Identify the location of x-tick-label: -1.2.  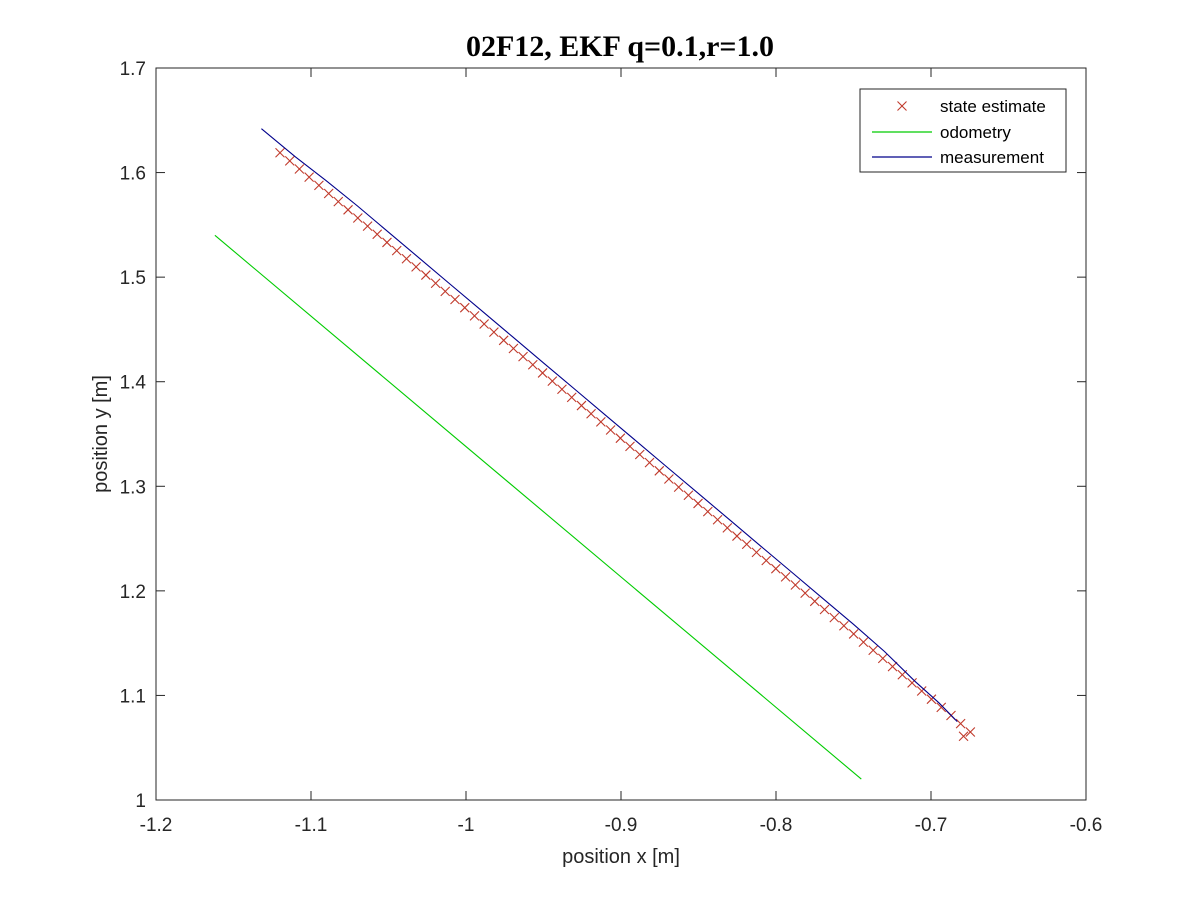
(156, 825).